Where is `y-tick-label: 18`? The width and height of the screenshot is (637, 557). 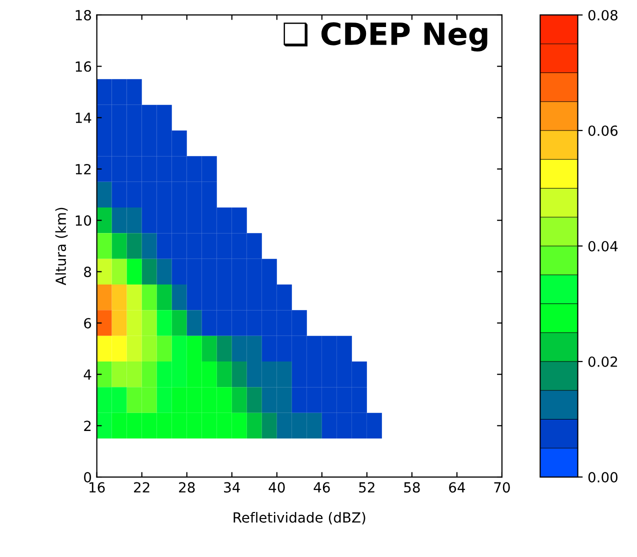 y-tick-label: 18 is located at coordinates (84, 15).